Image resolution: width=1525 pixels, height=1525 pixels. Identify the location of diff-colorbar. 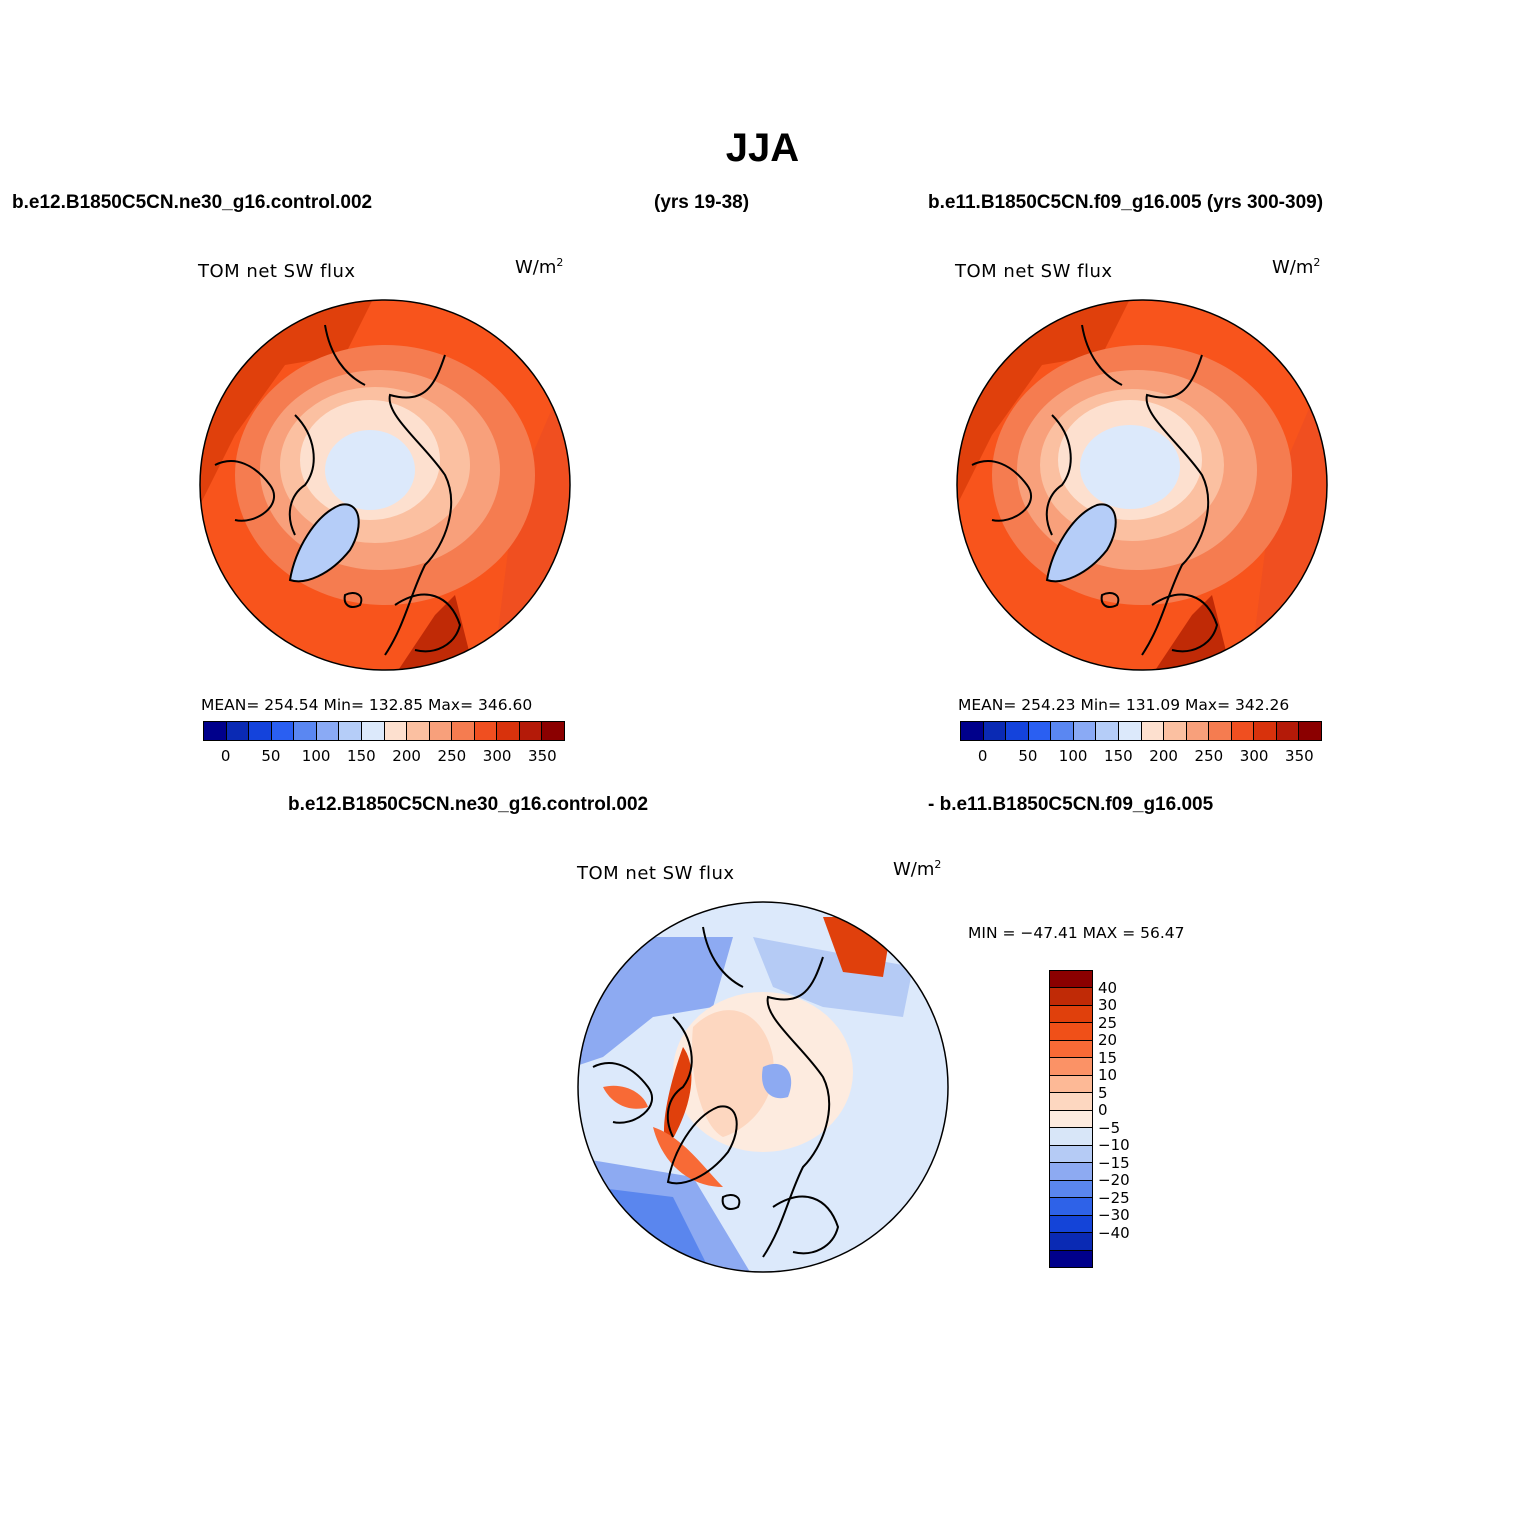
(1071, 1119).